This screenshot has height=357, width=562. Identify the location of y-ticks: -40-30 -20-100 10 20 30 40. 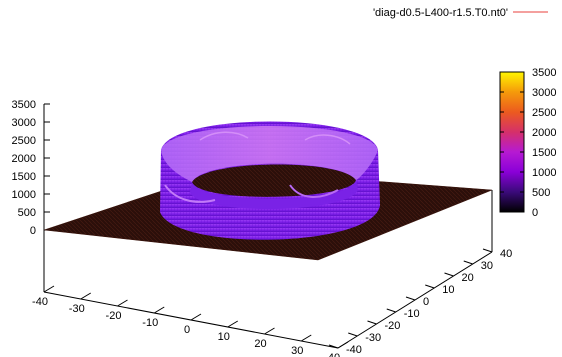
(420, 302).